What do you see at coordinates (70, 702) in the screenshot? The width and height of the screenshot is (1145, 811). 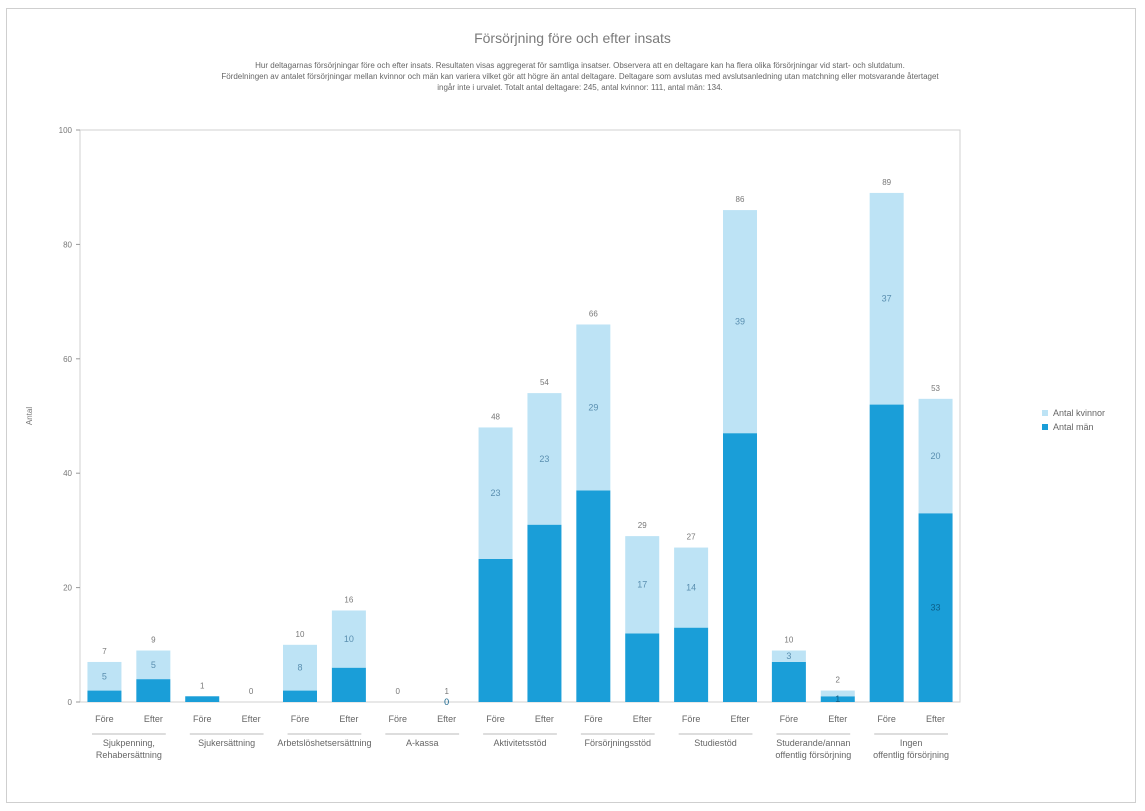 I see `y-tick-label: 0` at bounding box center [70, 702].